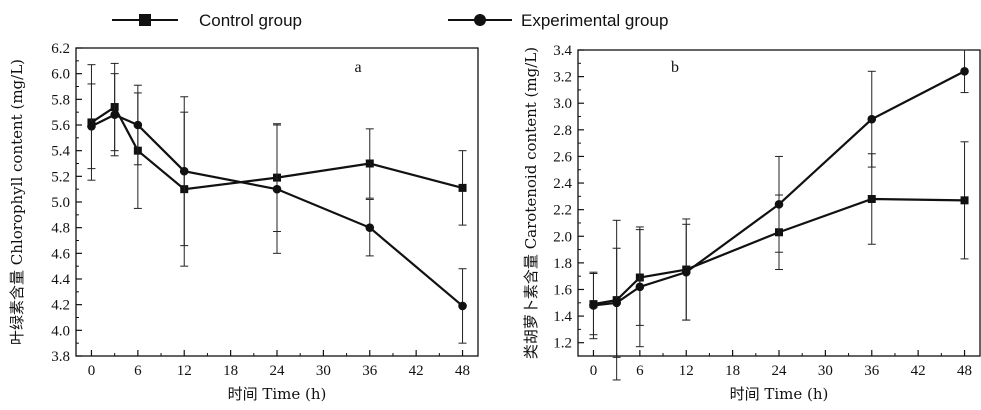  Describe the element at coordinates (60, 177) in the screenshot. I see `y-tick-label: 5.2` at that location.